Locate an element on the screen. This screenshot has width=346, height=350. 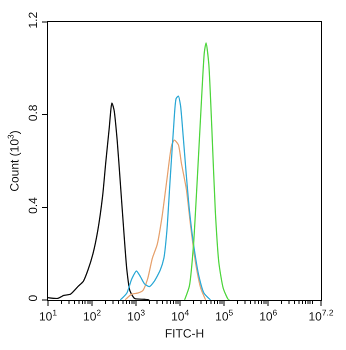
x-axis-title: FITC-H is located at coordinates (184, 333).